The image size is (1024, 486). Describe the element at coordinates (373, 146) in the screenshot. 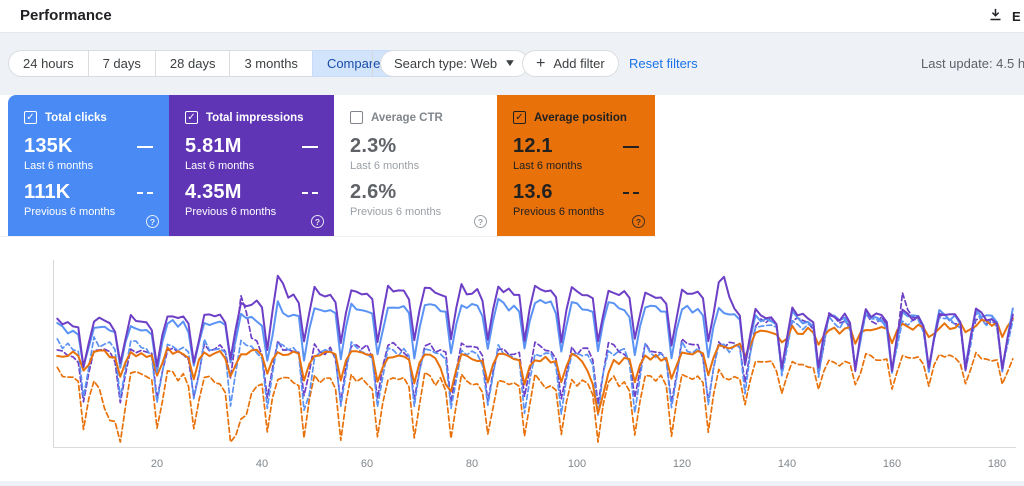

I see `card-value-current: 2.3%` at that location.